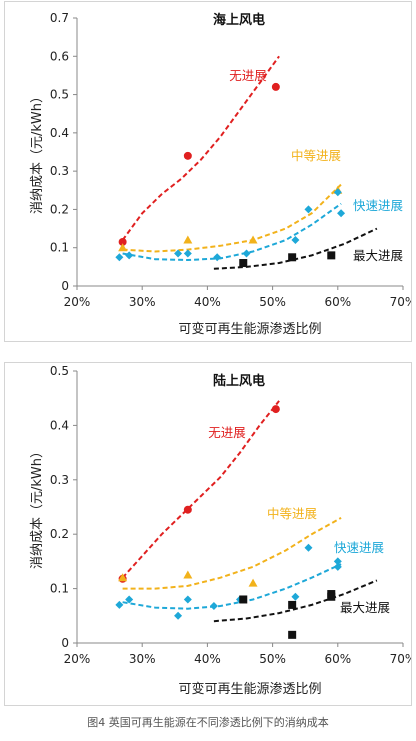  Describe the element at coordinates (208, 722) in the screenshot. I see `figure-caption: 图4 英国可再生能源在不同渗透比例下的消纳成本` at that location.